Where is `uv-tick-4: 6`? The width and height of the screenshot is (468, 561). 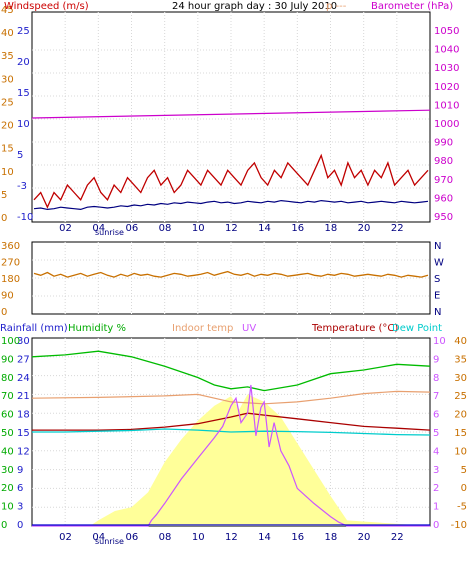 uv-tick-4: 6 is located at coordinates (436, 415).